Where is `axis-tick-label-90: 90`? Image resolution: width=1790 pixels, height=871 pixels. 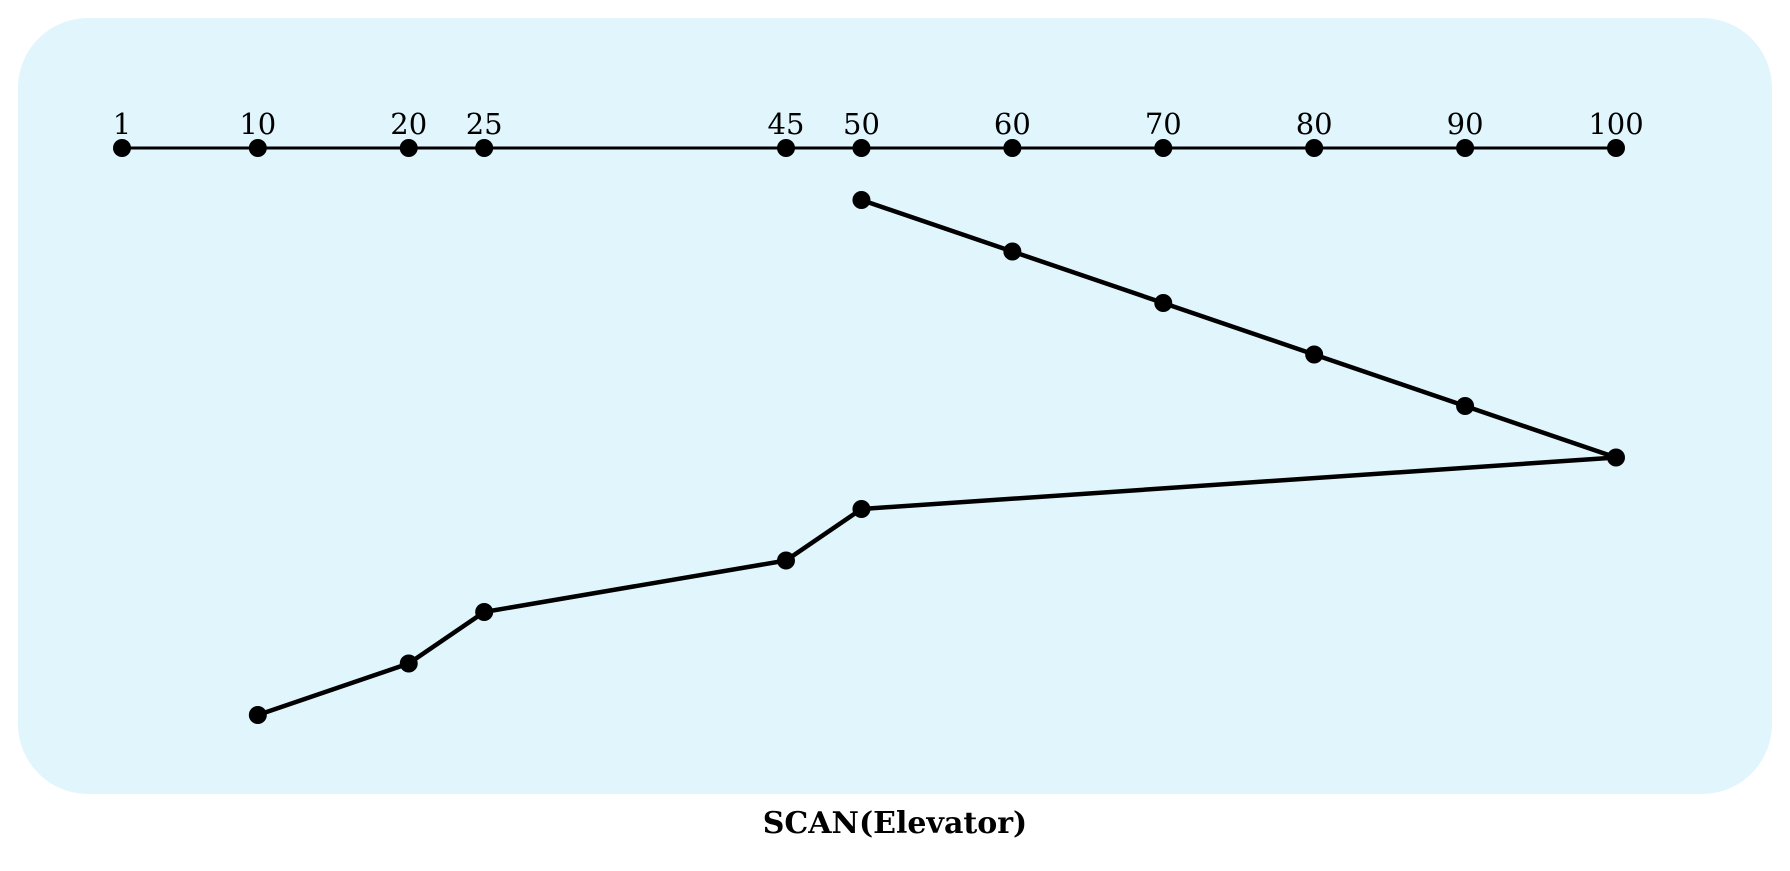 axis-tick-label-90: 90 is located at coordinates (1465, 124).